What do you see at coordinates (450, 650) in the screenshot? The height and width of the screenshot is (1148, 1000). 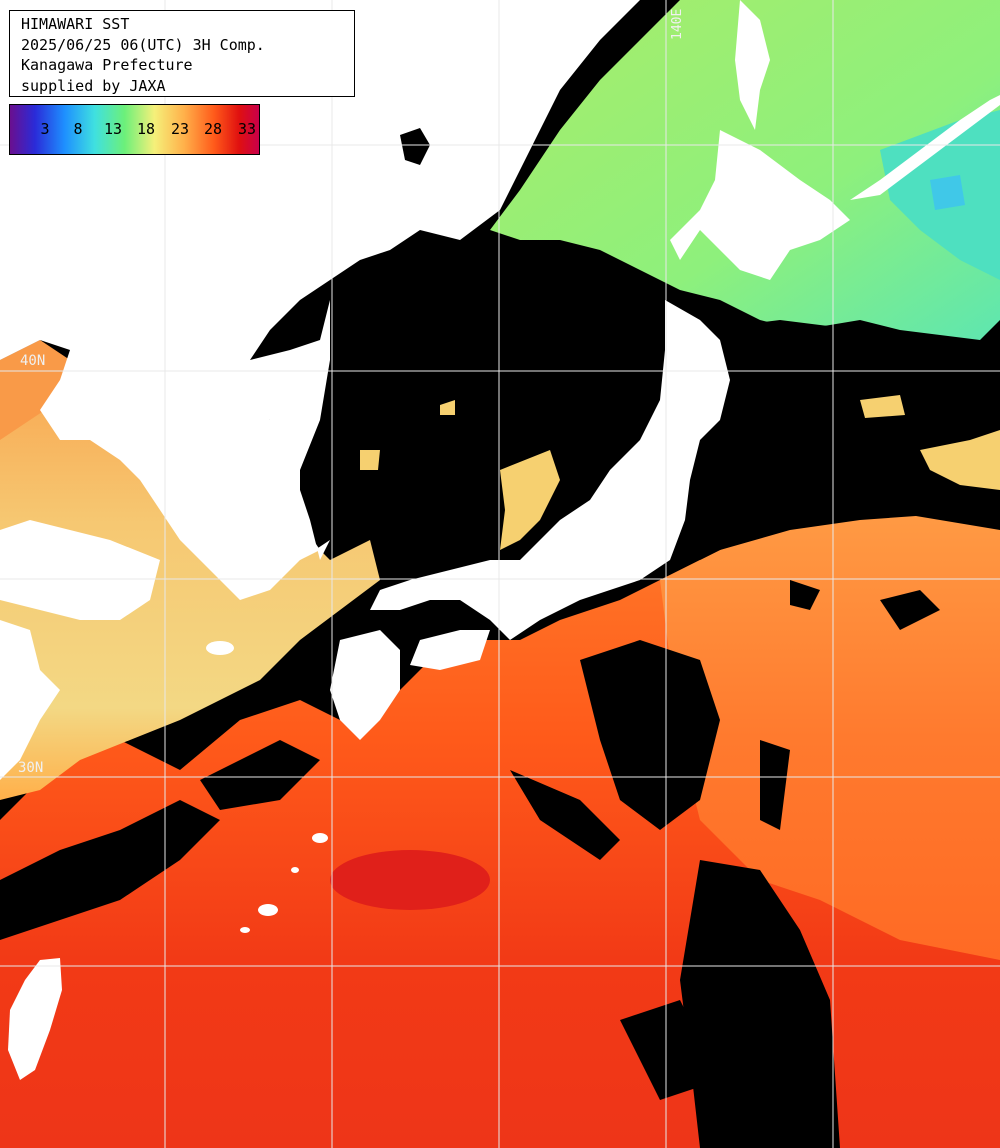 I see `shikoku` at bounding box center [450, 650].